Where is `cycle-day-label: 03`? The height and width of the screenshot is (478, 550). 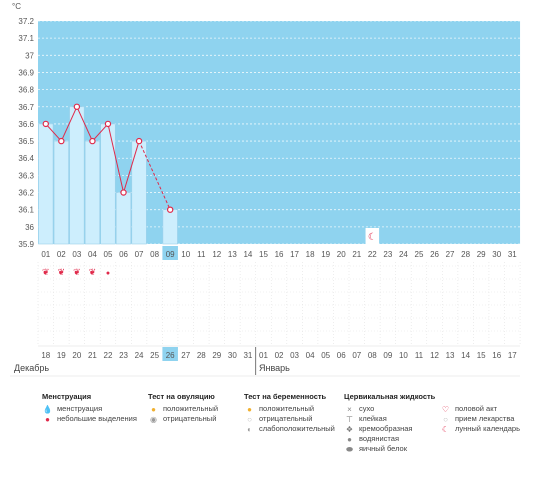 cycle-day-label: 03 is located at coordinates (76, 254).